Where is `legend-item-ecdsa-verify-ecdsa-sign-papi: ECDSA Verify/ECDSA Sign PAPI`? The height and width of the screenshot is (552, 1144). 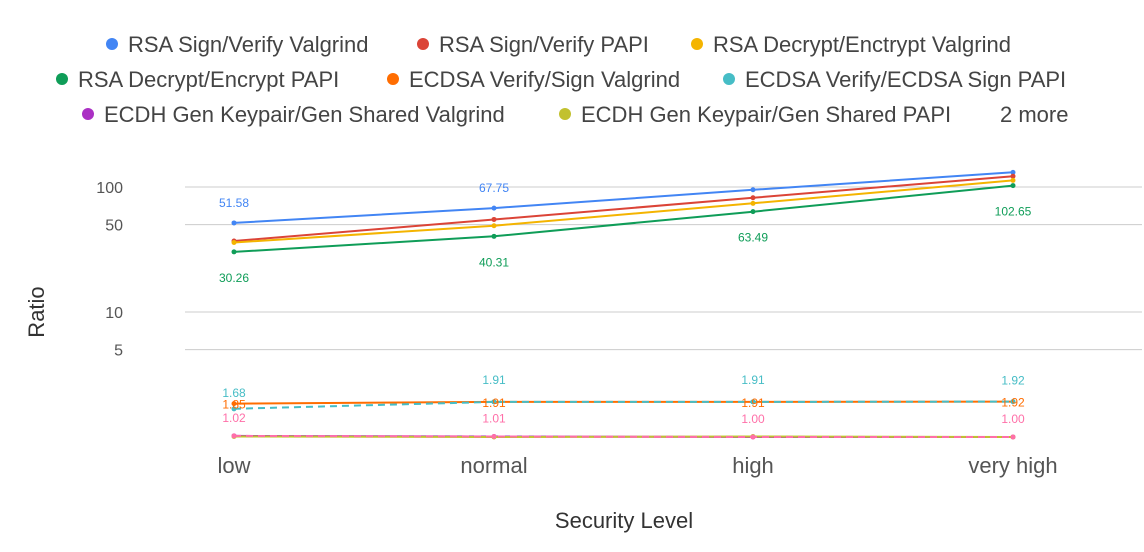 legend-item-ecdsa-verify-ecdsa-sign-papi: ECDSA Verify/ECDSA Sign PAPI is located at coordinates (894, 79).